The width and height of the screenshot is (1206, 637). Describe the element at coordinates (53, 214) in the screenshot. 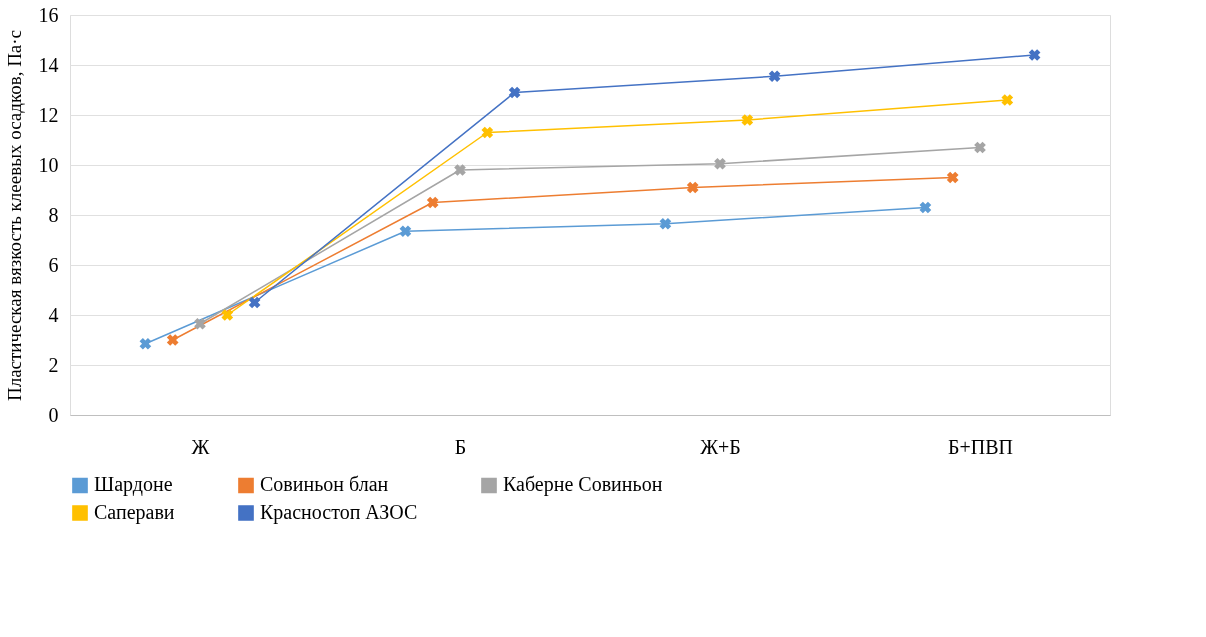

I see `y-tick-label: 8` at that location.